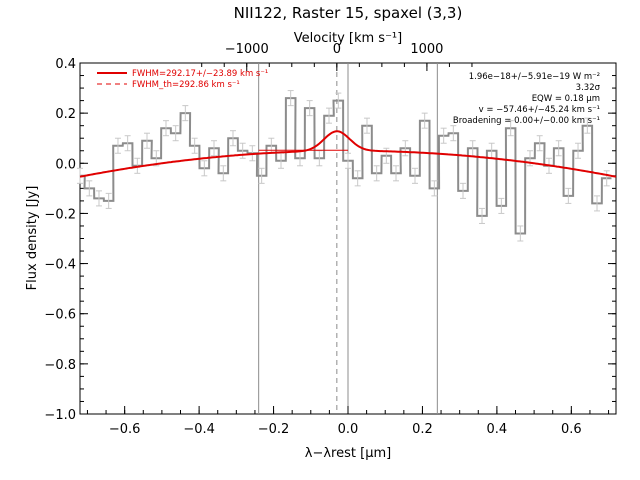  What do you see at coordinates (539, 110) in the screenshot?
I see `annotation-3: v = −57.46+/−45.24 km s⁻¹` at bounding box center [539, 110].